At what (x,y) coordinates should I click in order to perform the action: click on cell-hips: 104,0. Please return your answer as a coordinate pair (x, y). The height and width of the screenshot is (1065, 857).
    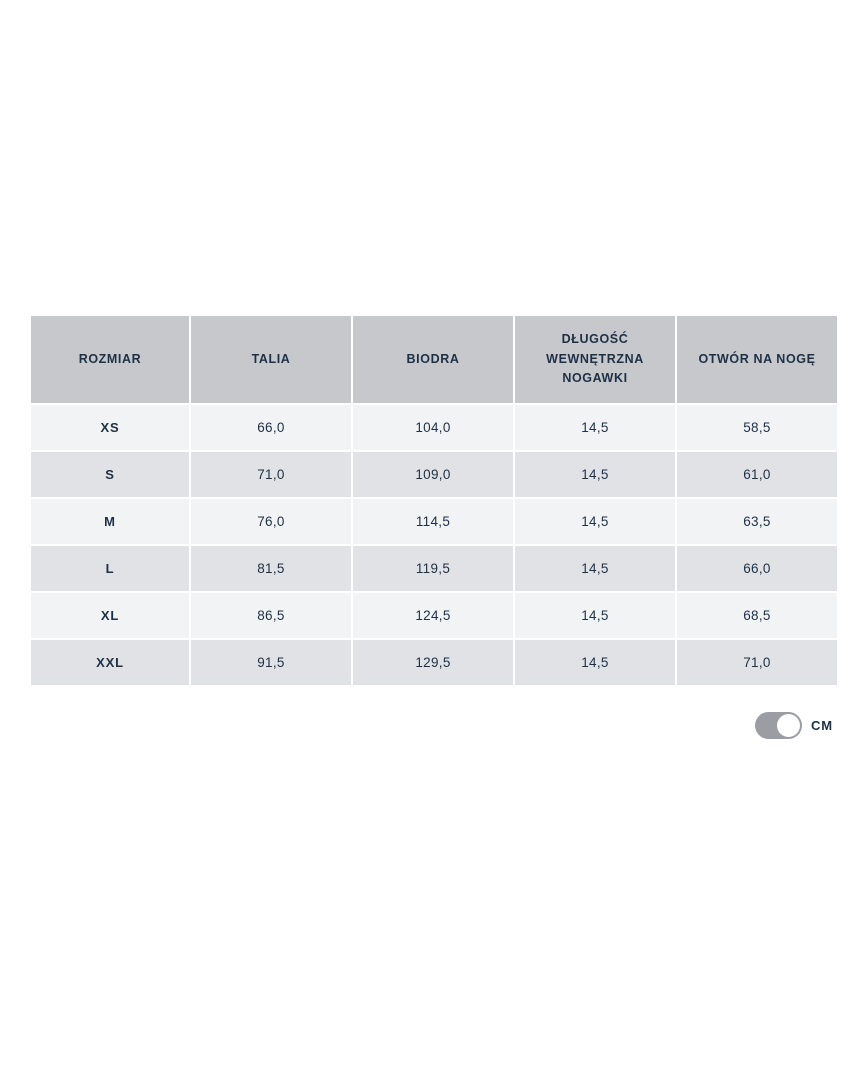
    Looking at the image, I should click on (433, 427).